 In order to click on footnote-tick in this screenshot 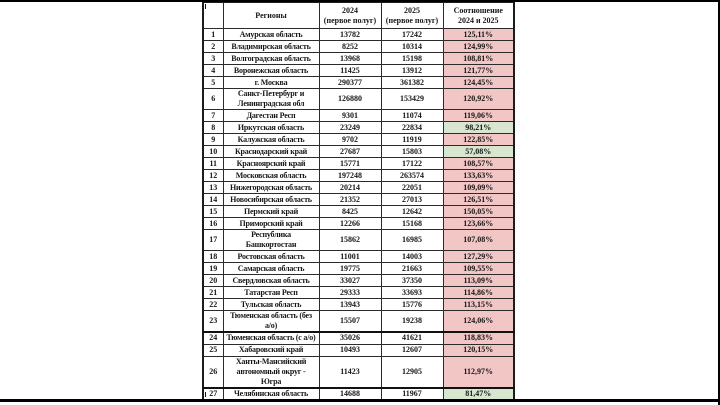, I will do `click(205, 6)`.